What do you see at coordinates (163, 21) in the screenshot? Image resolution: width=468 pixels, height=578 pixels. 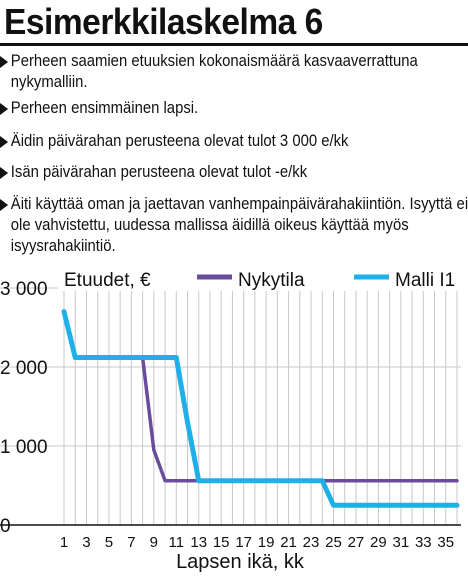 I see `page-title: Esimerkkilaskelma 6` at bounding box center [163, 21].